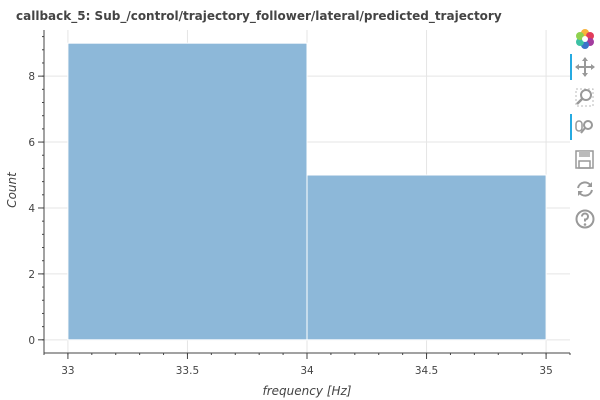 Image resolution: width=600 pixels, height=400 pixels. Describe the element at coordinates (307, 371) in the screenshot. I see `x-tick-label: 34` at that location.